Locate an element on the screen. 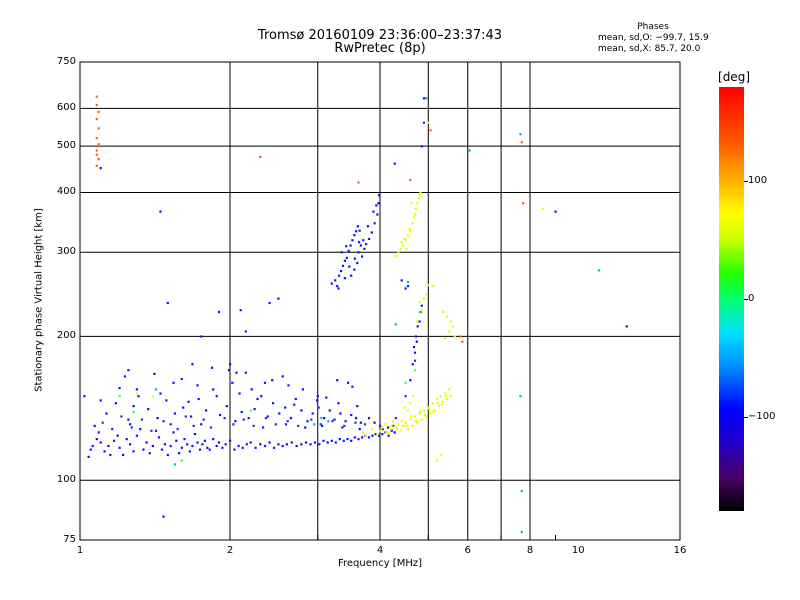 This screenshot has width=800, height=600. colorbar-unit-text: deg is located at coordinates (734, 77).